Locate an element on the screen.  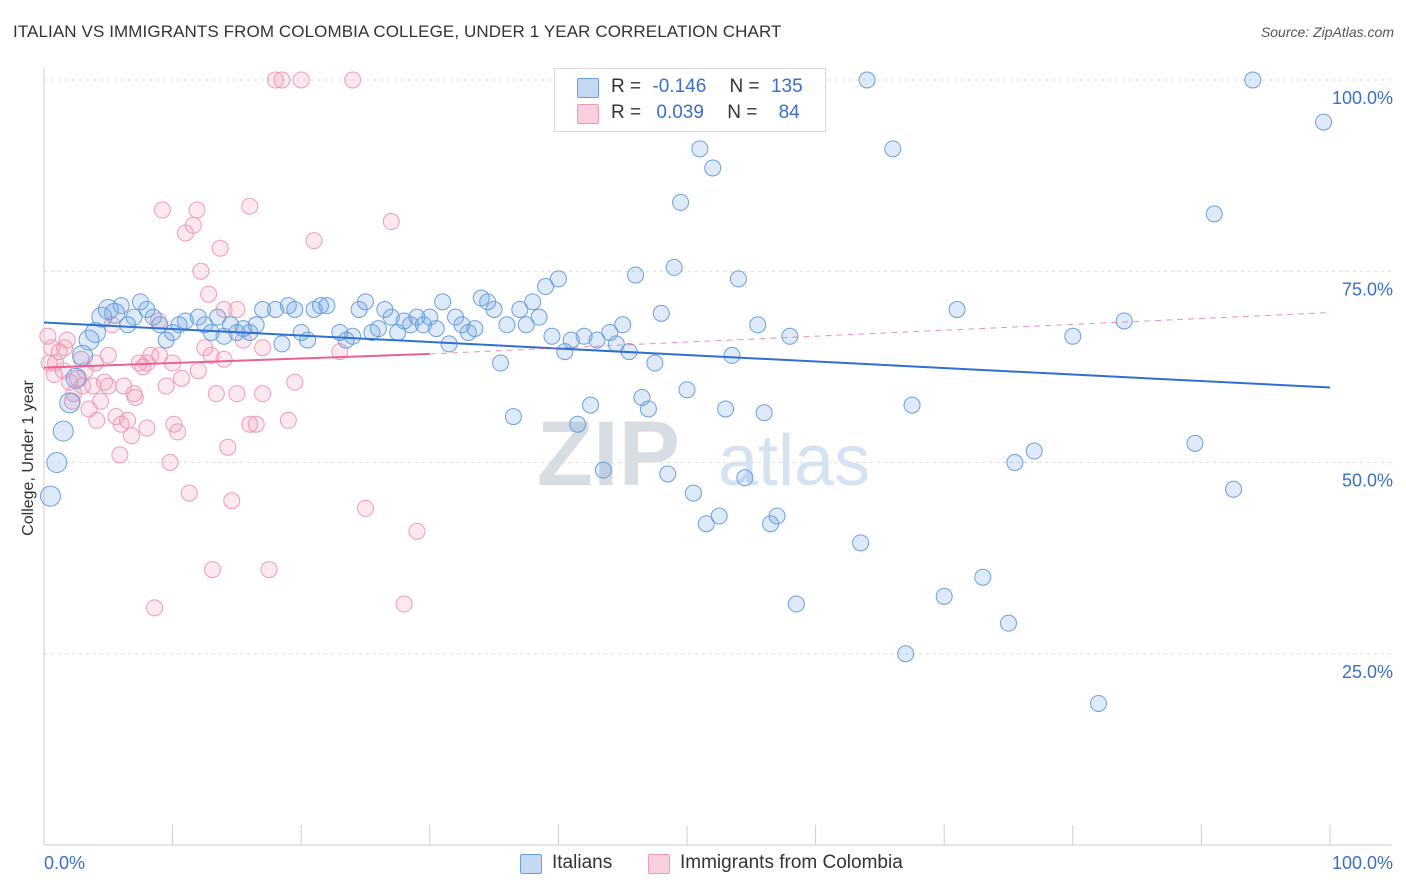
italians-trend-line is located at coordinates (687, 355).